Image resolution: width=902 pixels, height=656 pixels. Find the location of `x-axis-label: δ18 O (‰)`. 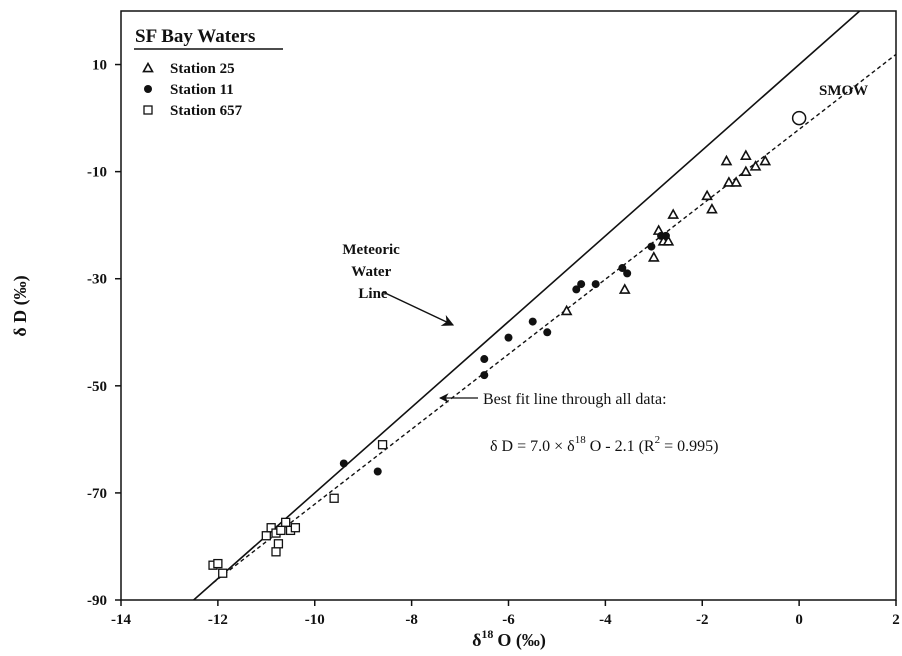

x-axis-label: δ18 O (‰) is located at coordinates (509, 639).